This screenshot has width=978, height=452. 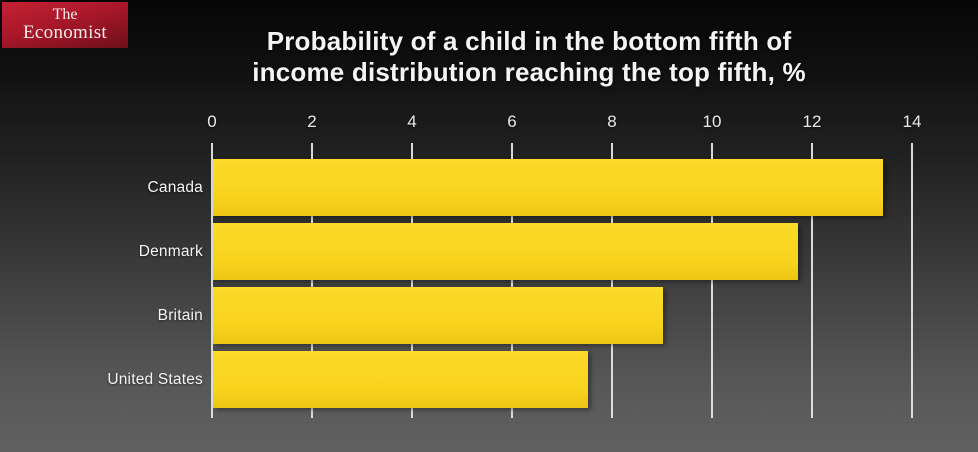 I want to click on category-label-denmark: Denmark, so click(x=170, y=251).